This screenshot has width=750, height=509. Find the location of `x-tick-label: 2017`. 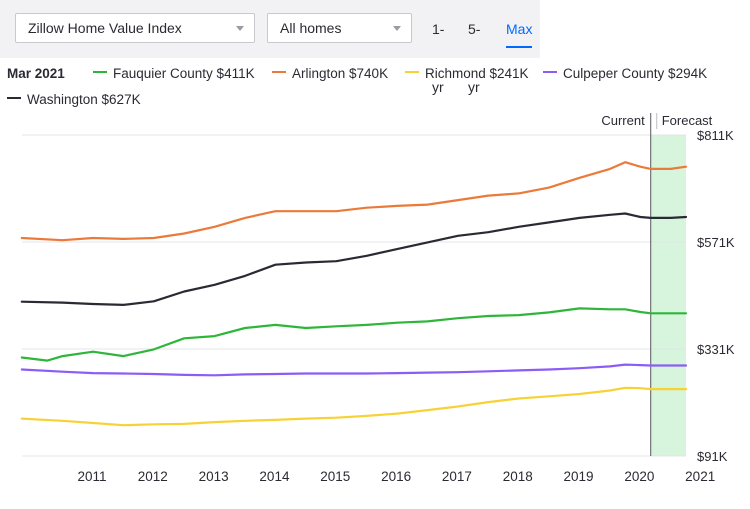

x-tick-label: 2017 is located at coordinates (457, 476).